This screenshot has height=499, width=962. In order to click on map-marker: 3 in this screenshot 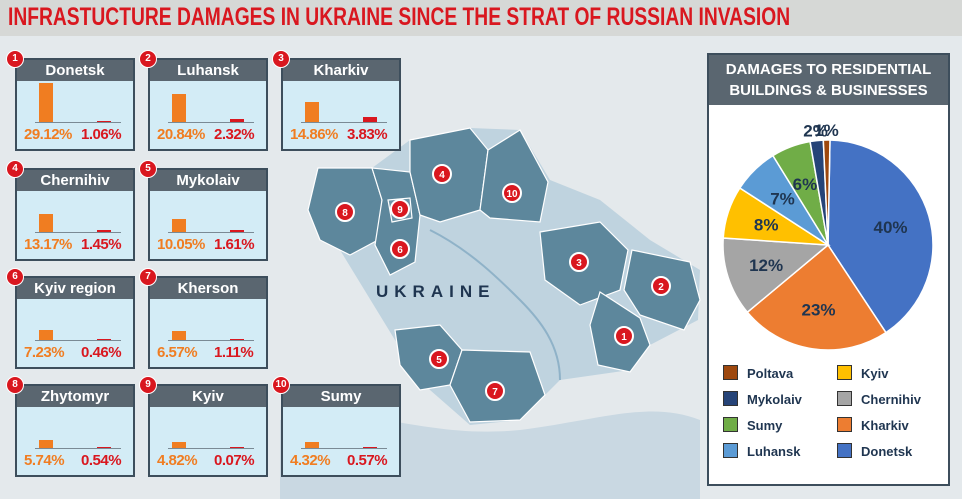, I will do `click(579, 262)`.